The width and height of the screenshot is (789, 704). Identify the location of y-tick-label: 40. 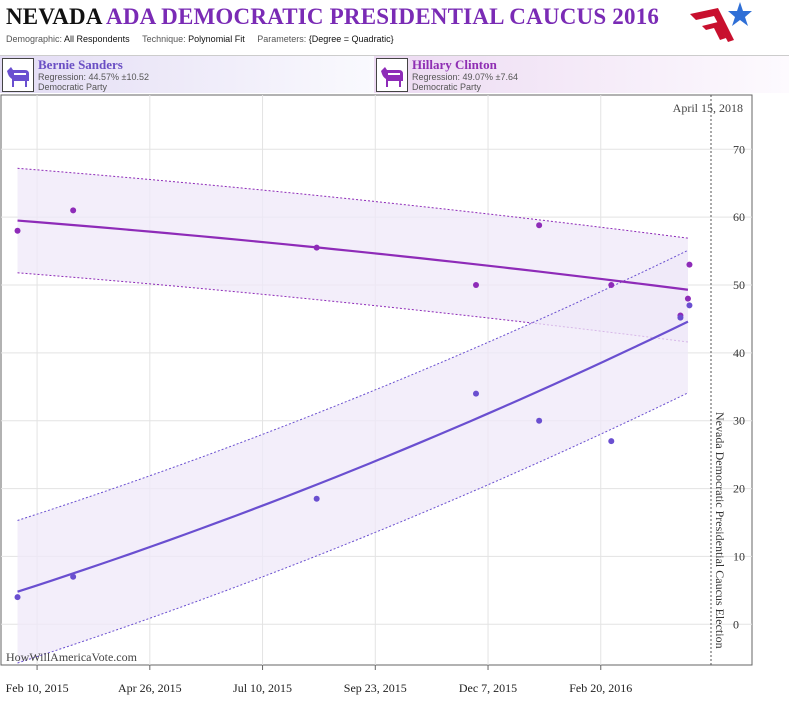
(739, 353).